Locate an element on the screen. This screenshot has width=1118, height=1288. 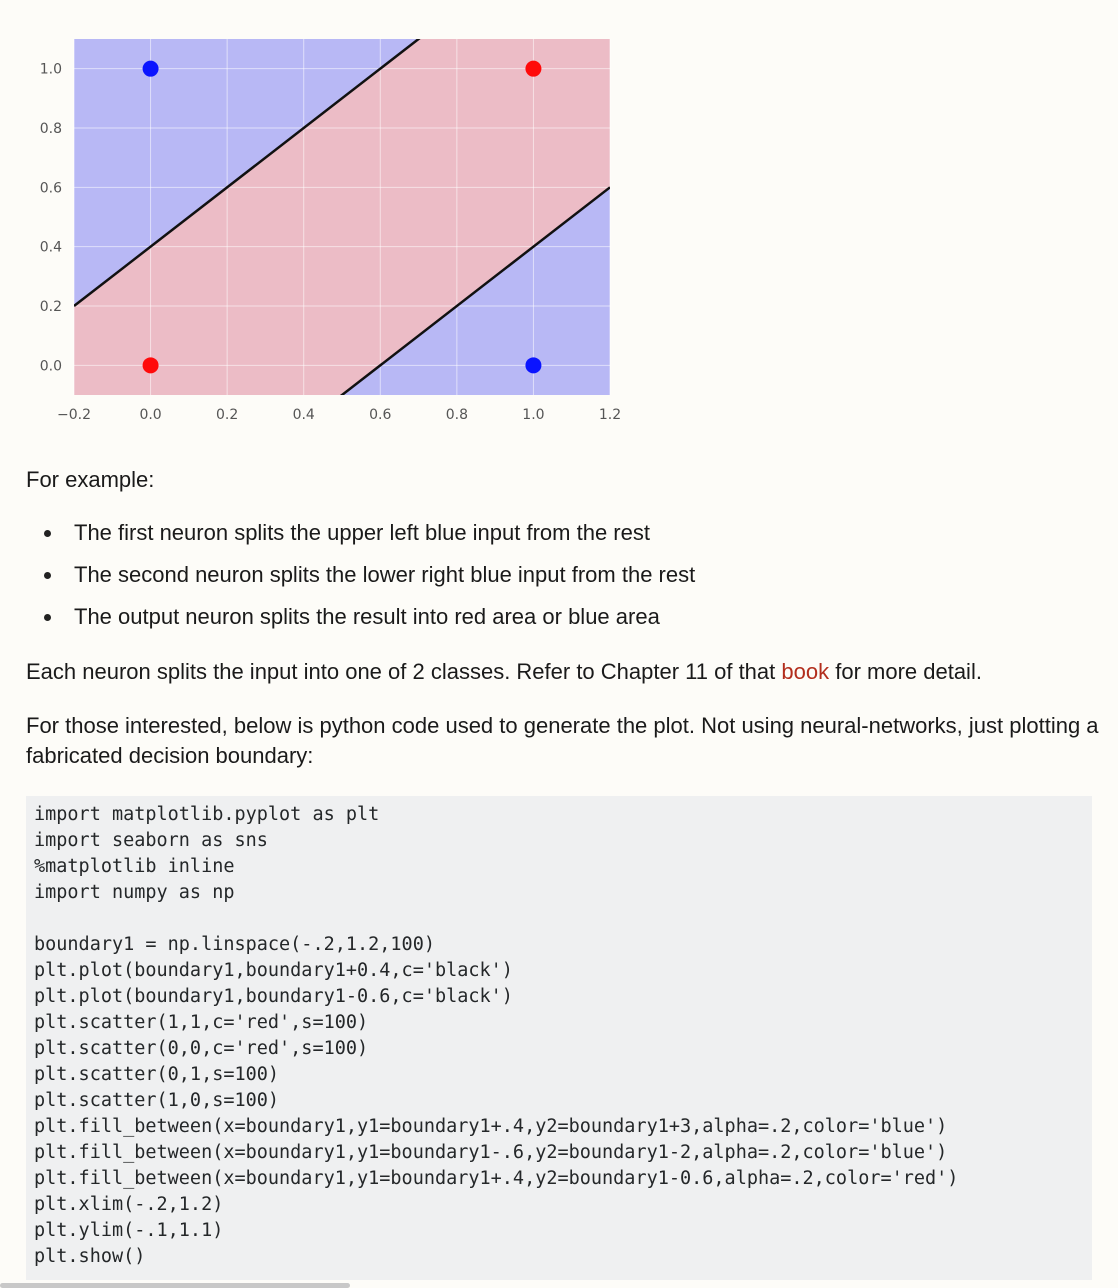
code-line: import seaborn as sns is located at coordinates (151, 840).